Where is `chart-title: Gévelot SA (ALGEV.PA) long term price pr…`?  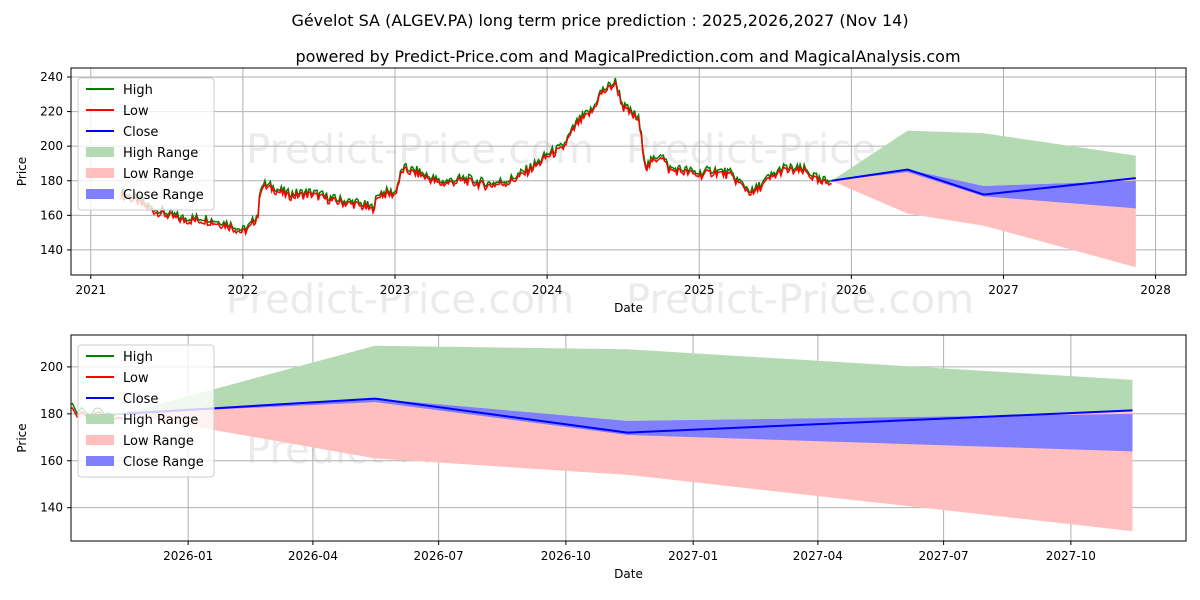
chart-title: Gévelot SA (ALGEV.PA) long term price pr… is located at coordinates (599, 20).